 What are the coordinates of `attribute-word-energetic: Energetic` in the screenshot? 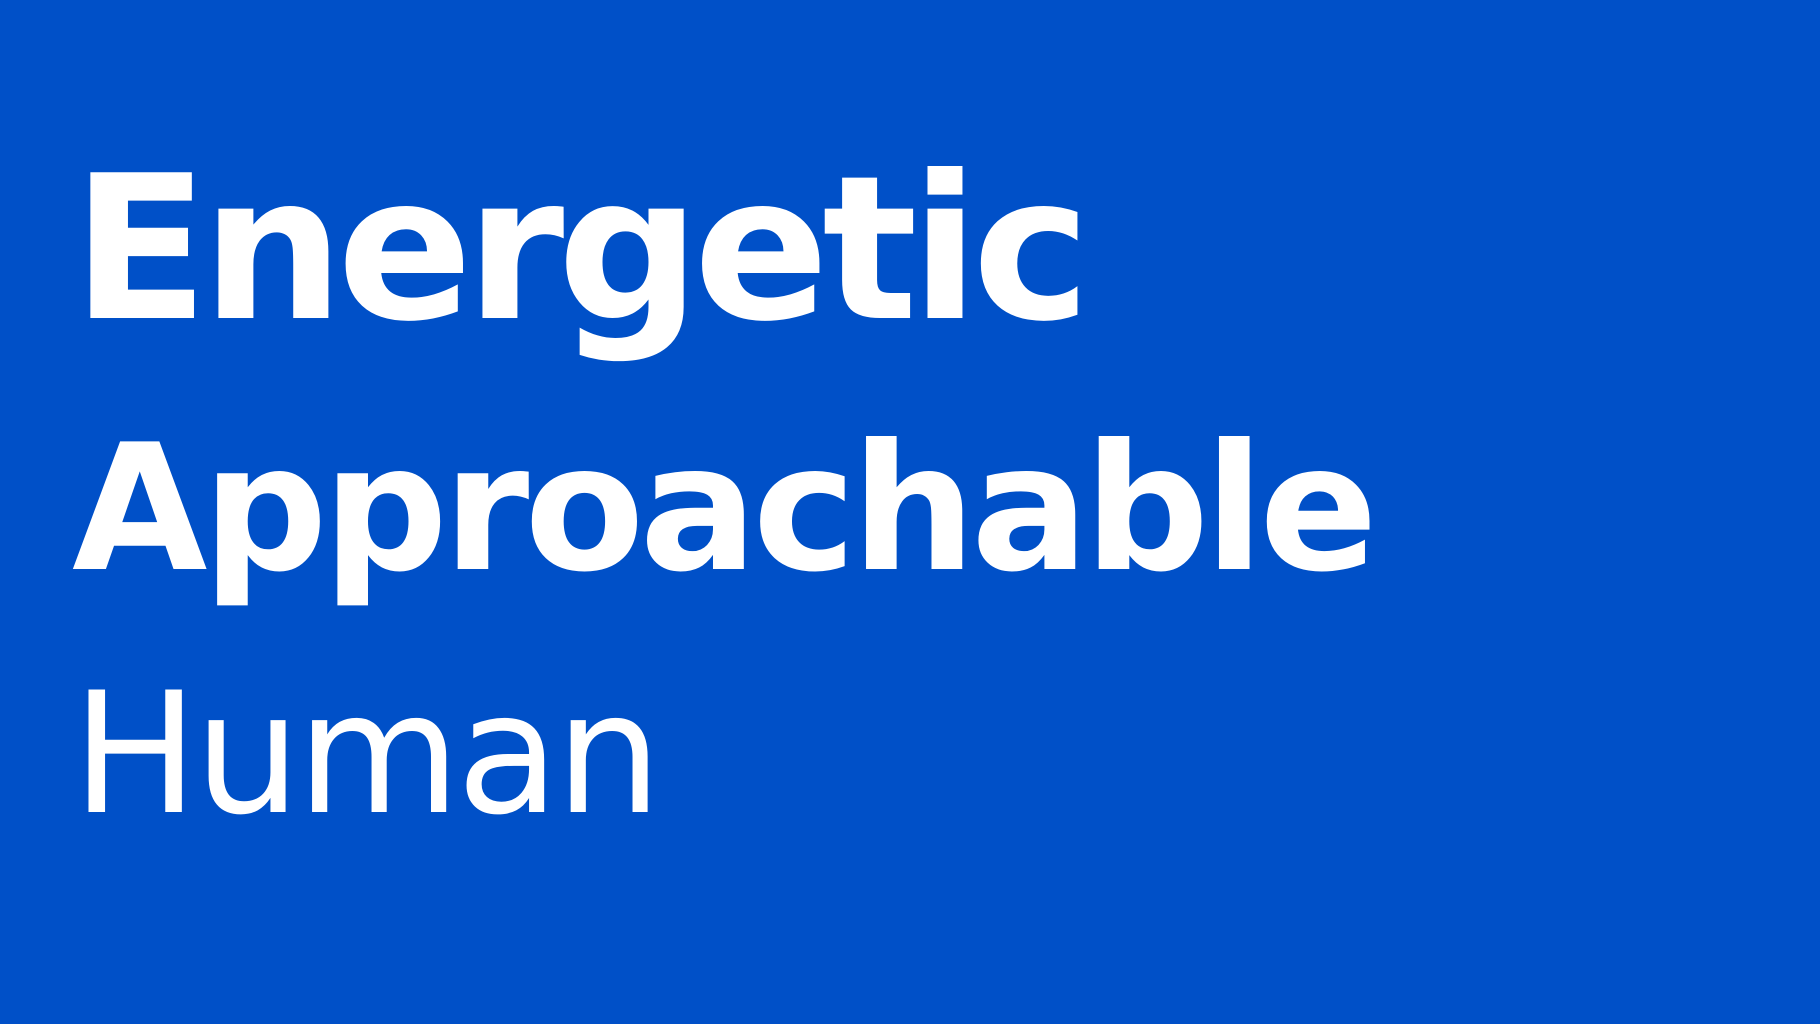 It's located at (581, 249).